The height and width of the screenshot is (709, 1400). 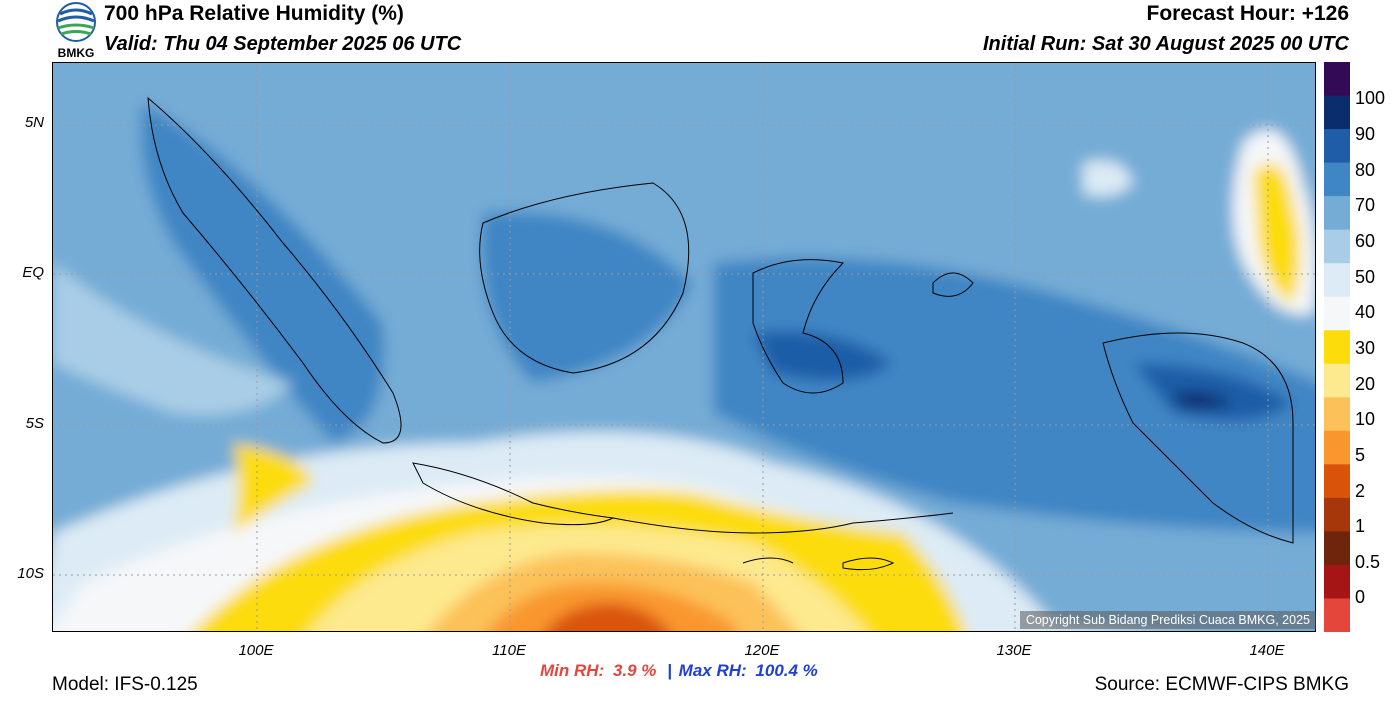 What do you see at coordinates (1365, 205) in the screenshot?
I see `colorbar-label: 70` at bounding box center [1365, 205].